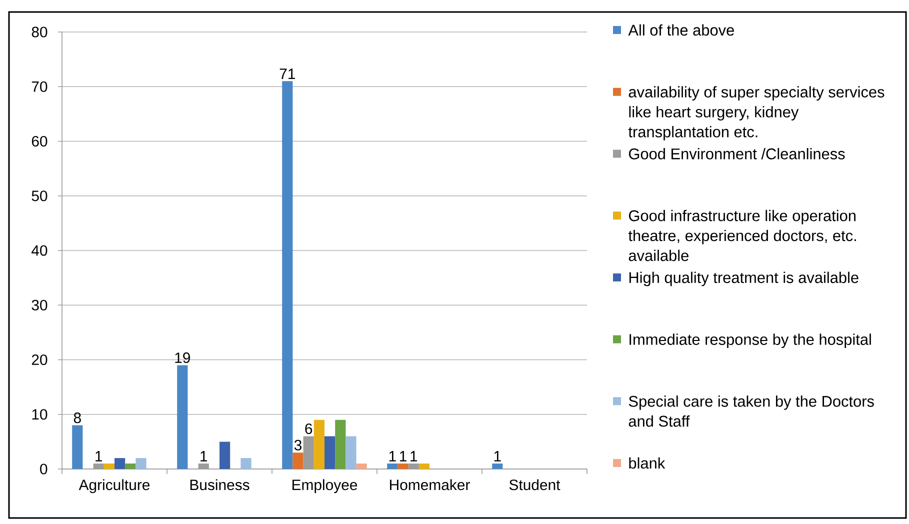 This screenshot has width=909, height=524. What do you see at coordinates (750, 341) in the screenshot?
I see `legend-label: Immediate response by the hospital` at bounding box center [750, 341].